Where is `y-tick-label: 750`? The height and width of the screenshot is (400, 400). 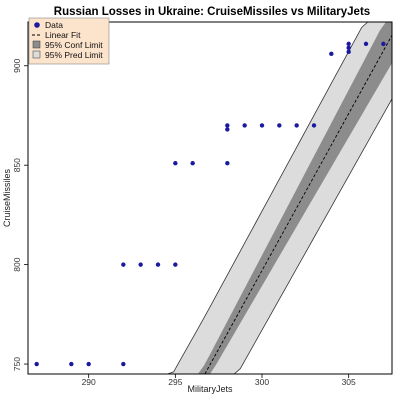
y-tick-label: 750 is located at coordinates (17, 364).